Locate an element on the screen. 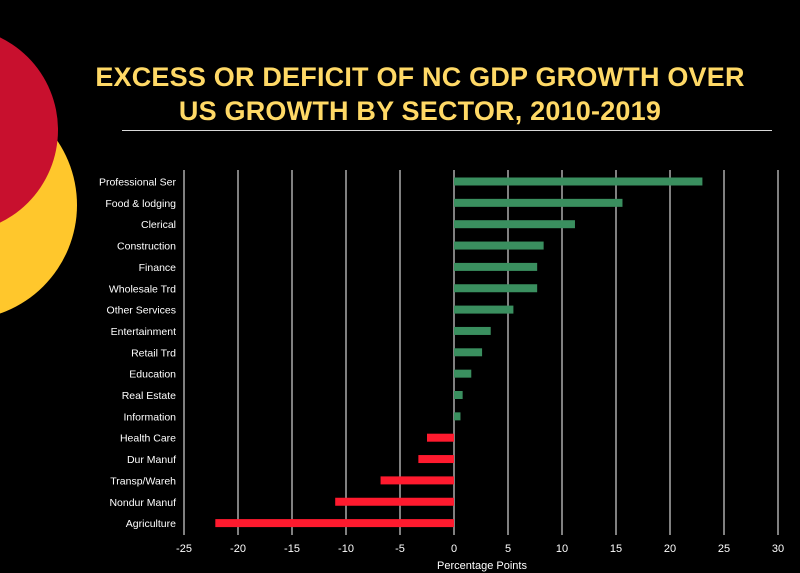  category-label: Nondur Manuf is located at coordinates (142, 503).